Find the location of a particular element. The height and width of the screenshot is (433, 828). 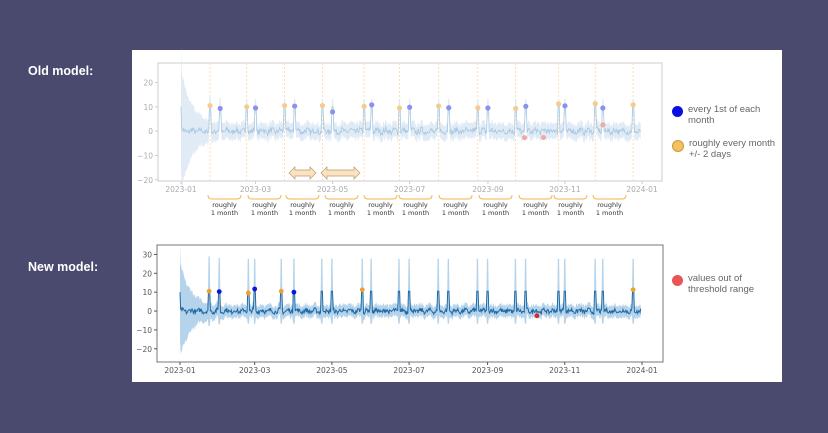

legend-item-roughly-monthly: roughly every month +/- 2 days is located at coordinates (727, 149).